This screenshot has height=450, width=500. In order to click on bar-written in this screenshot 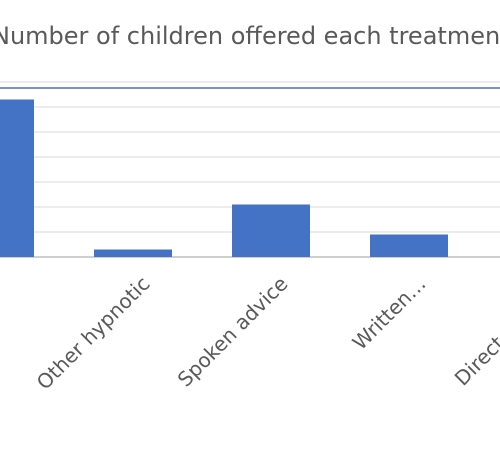, I will do `click(409, 245)`.